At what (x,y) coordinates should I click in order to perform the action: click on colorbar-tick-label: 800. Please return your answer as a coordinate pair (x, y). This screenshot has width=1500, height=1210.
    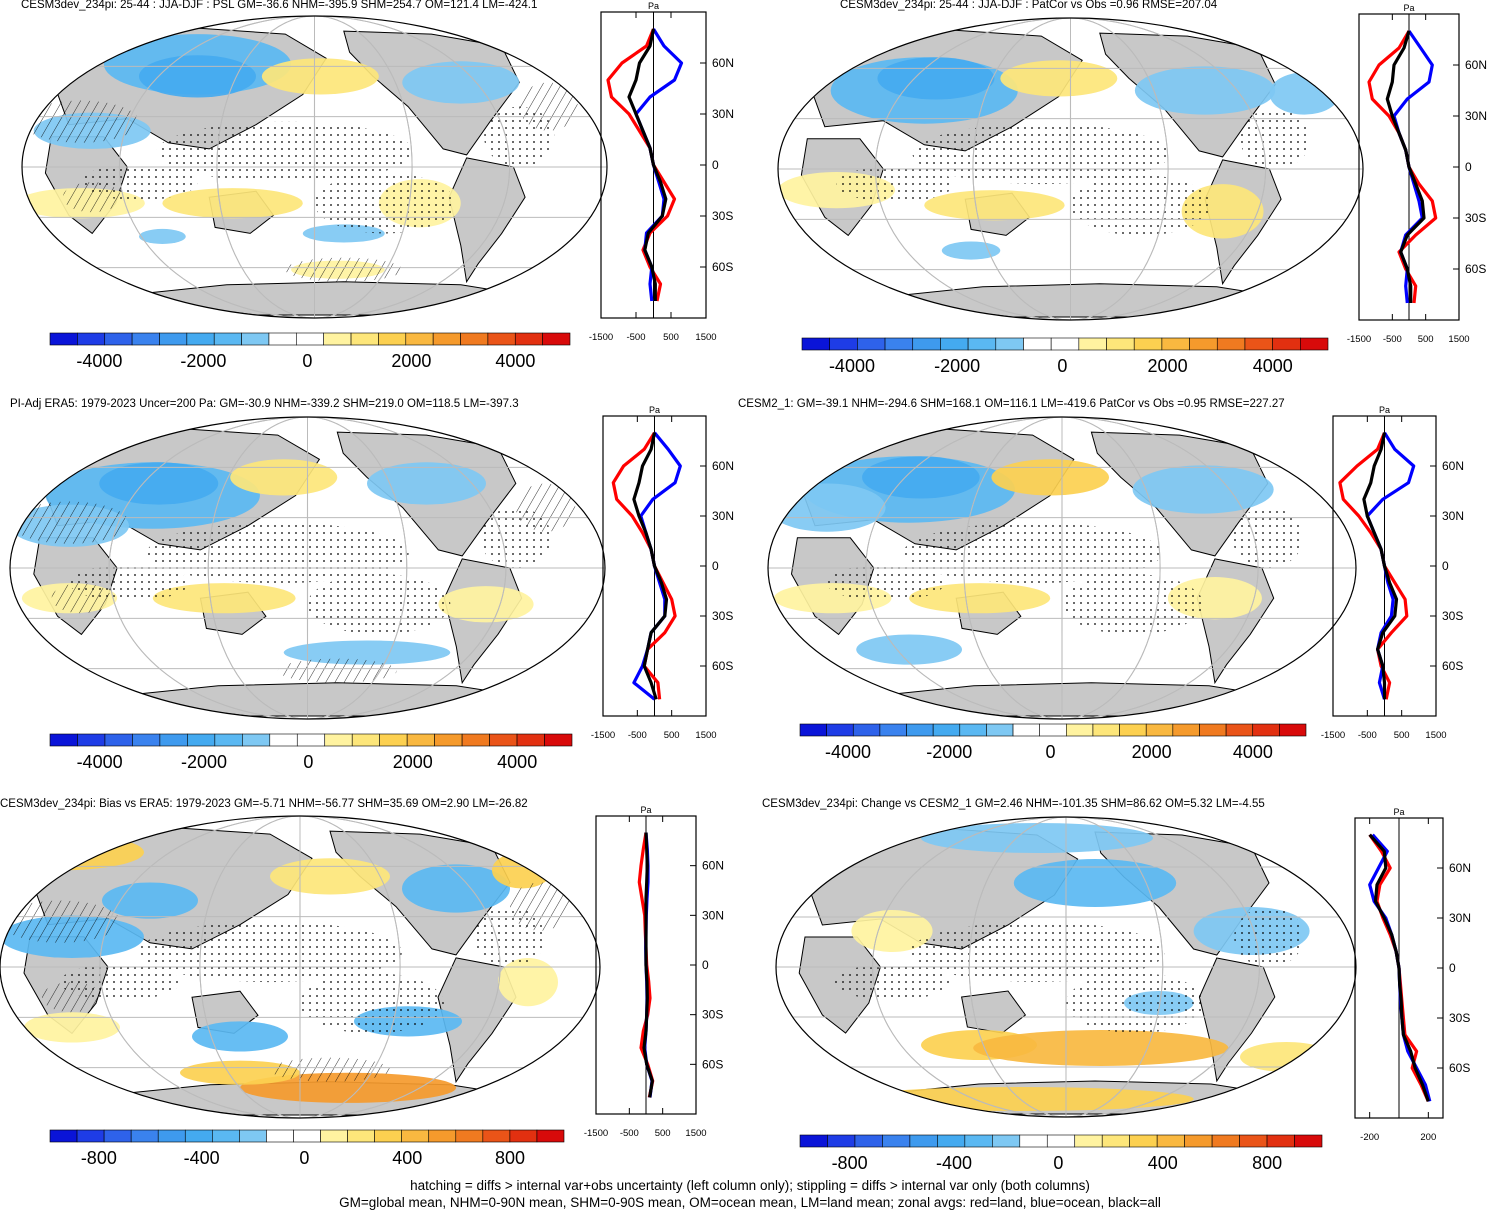
    Looking at the image, I should click on (1267, 1163).